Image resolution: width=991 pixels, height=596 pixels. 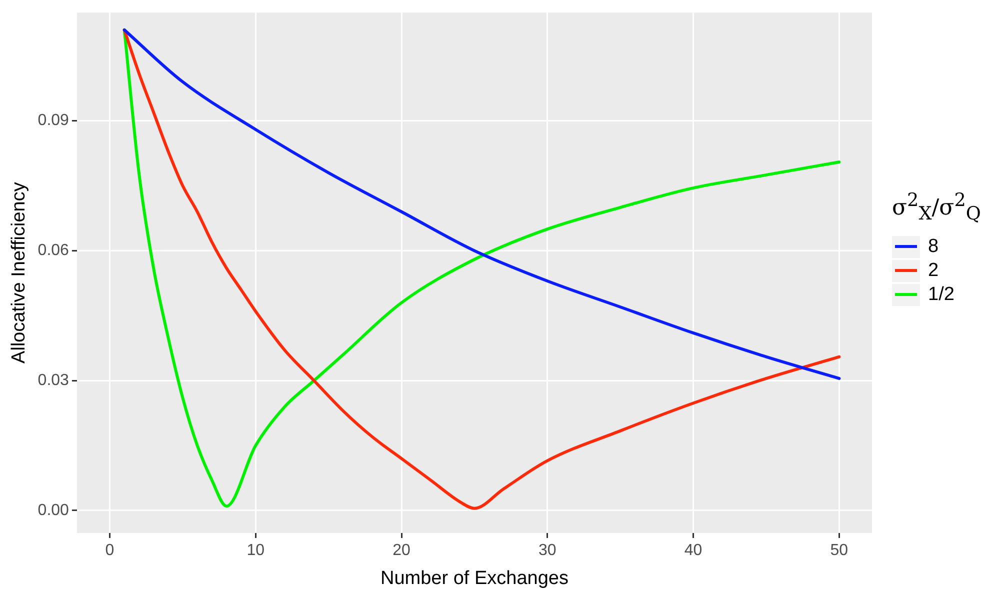 What do you see at coordinates (54, 510) in the screenshot?
I see `y-tick-label: 0.00` at bounding box center [54, 510].